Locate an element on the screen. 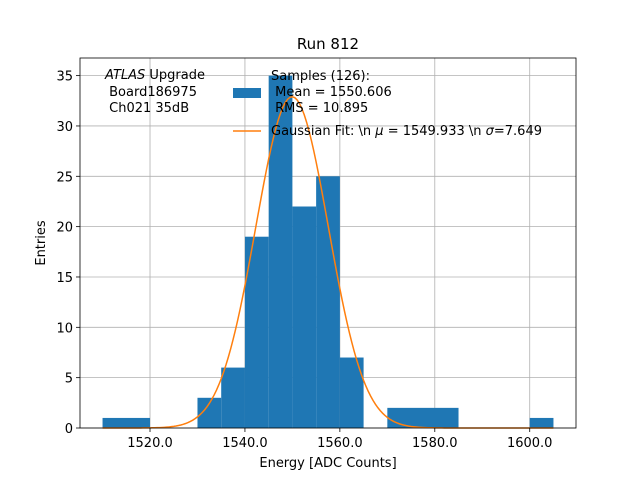 This screenshot has width=640, height=480. annotation-line-2: Board186975 is located at coordinates (151, 92).